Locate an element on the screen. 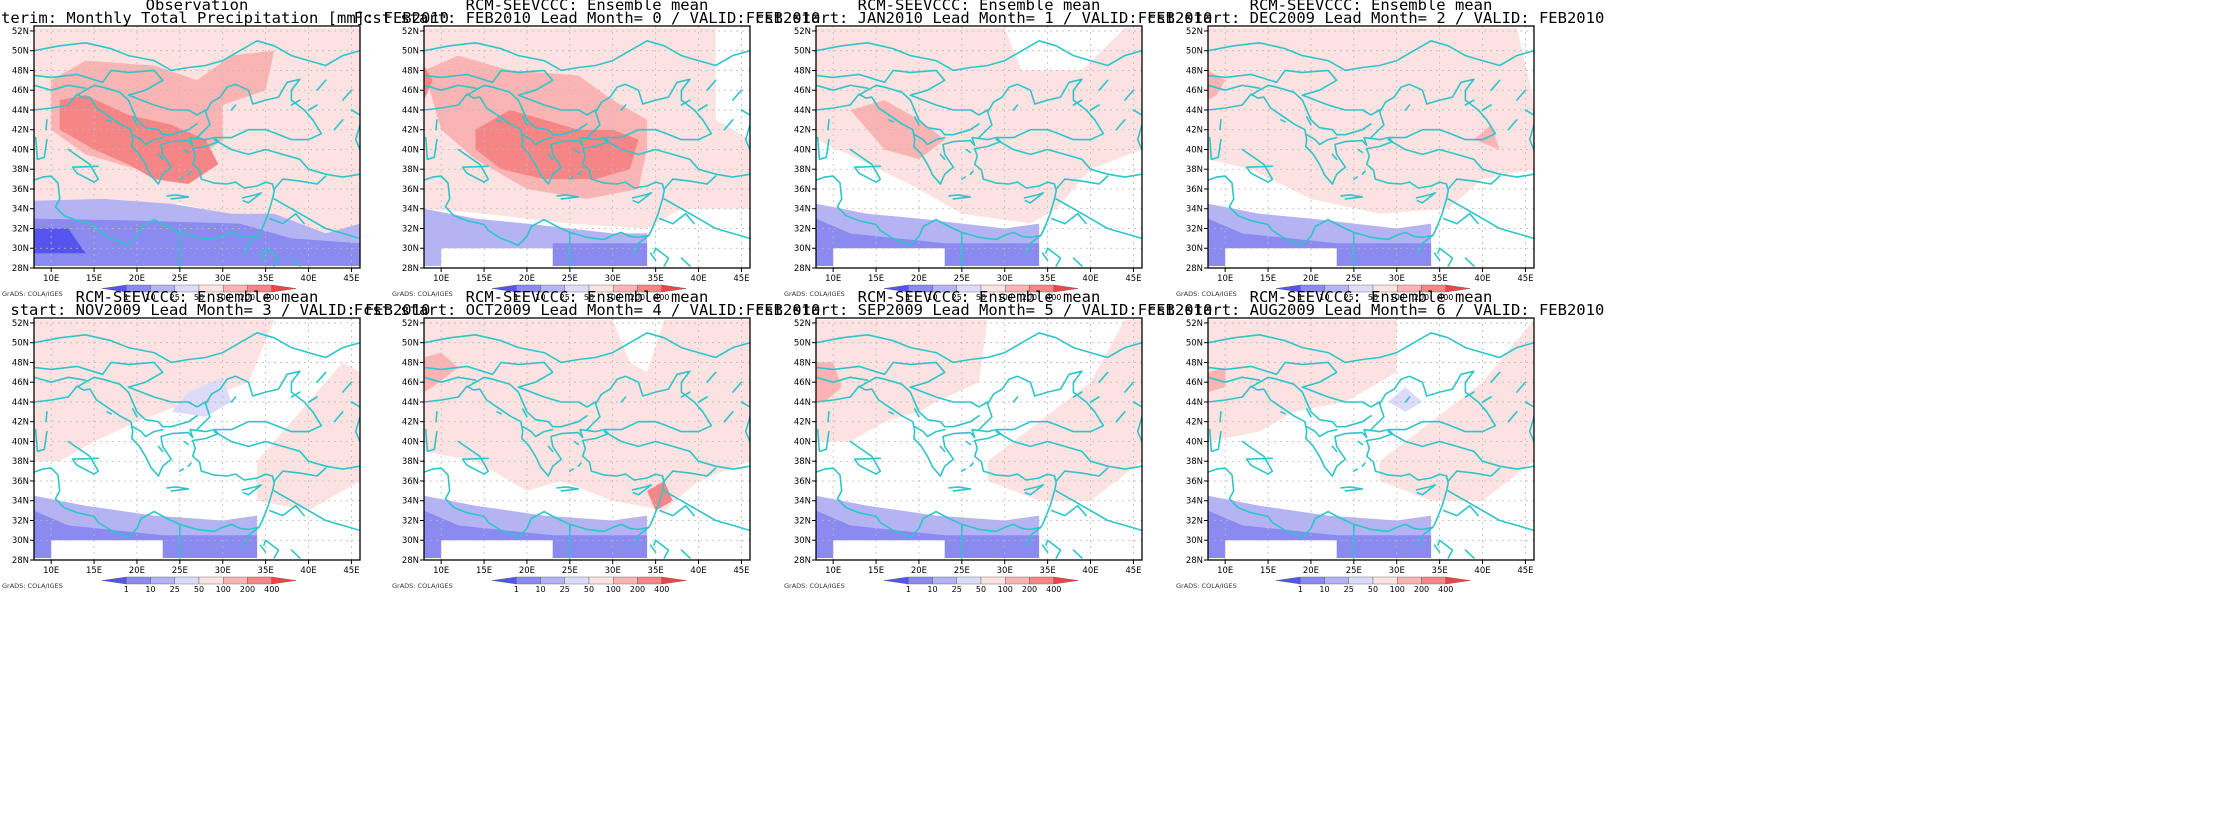  map-frame is located at coordinates (1371, 439).